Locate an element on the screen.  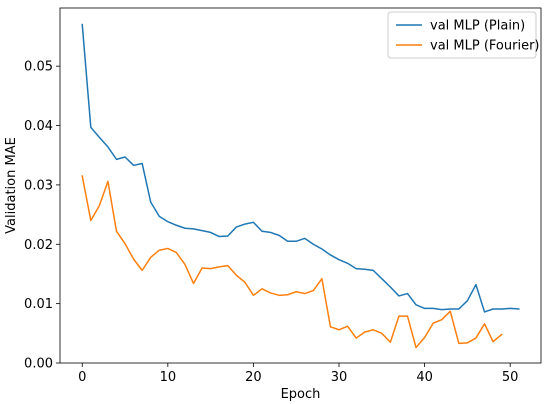
x-tick-label: 0 is located at coordinates (82, 377).